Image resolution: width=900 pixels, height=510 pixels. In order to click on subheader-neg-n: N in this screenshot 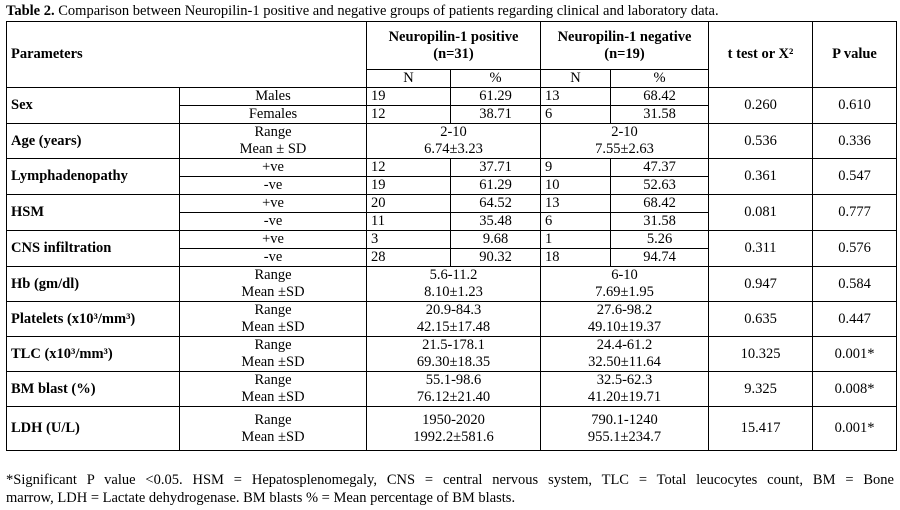, I will do `click(575, 78)`.